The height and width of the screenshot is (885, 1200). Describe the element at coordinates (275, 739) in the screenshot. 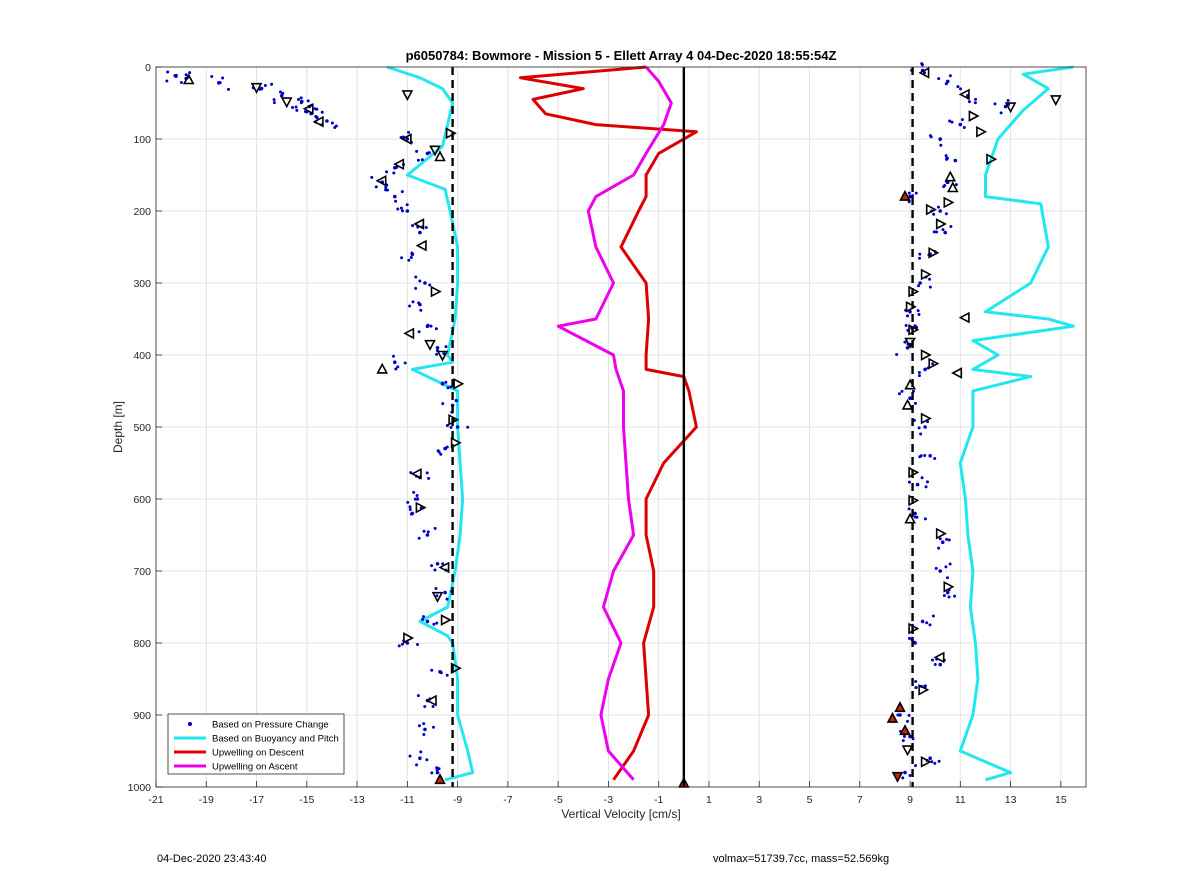

I see `legend-label-1: Based on Buoyancy and Pitch` at that location.